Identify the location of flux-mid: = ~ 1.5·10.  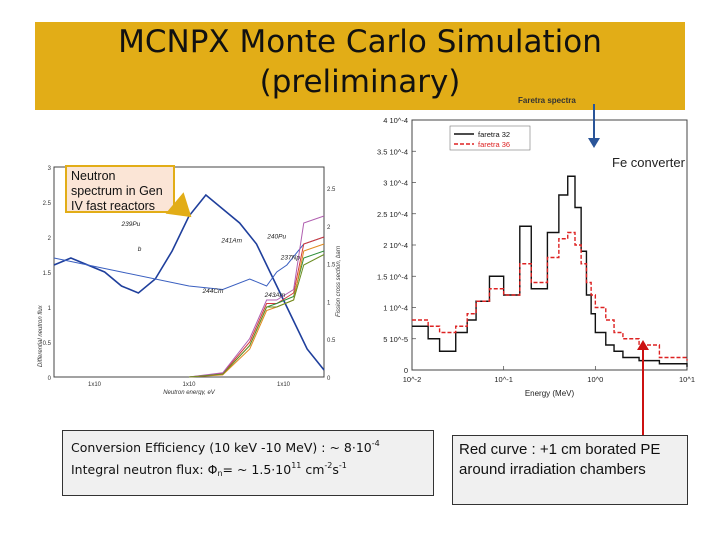
(257, 469).